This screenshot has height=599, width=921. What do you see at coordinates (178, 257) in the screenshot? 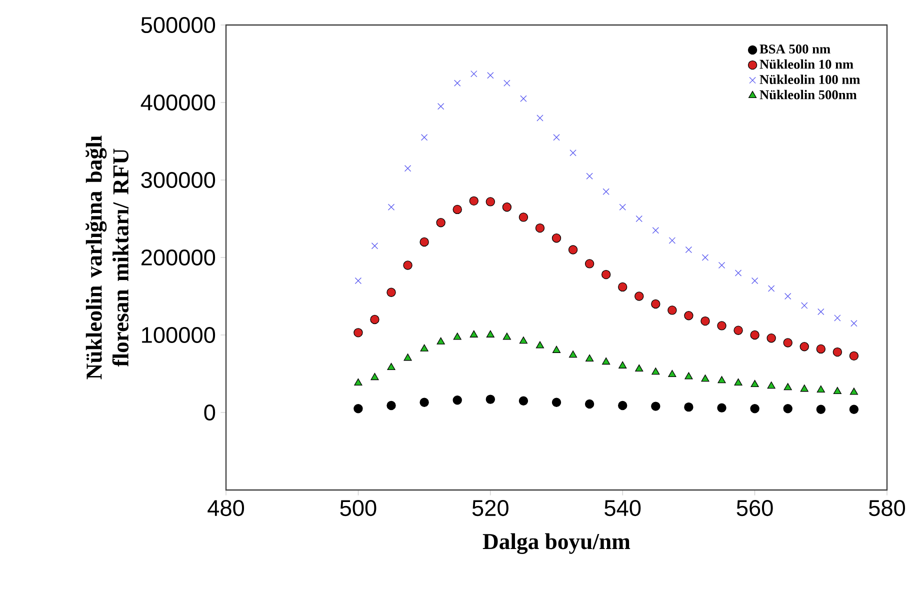
I see `y-tick-label: 200000` at bounding box center [178, 257].